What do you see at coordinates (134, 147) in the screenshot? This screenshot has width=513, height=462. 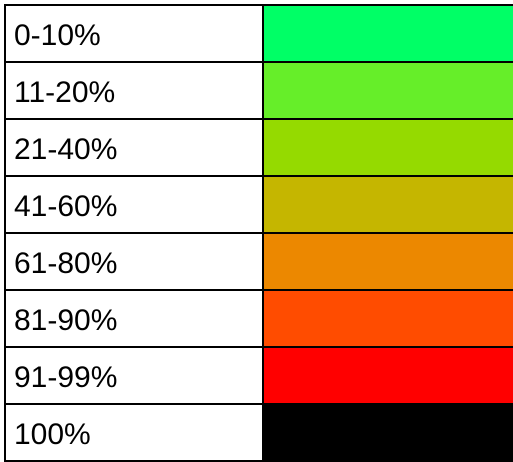 I see `range-label: 21-40%` at bounding box center [134, 147].